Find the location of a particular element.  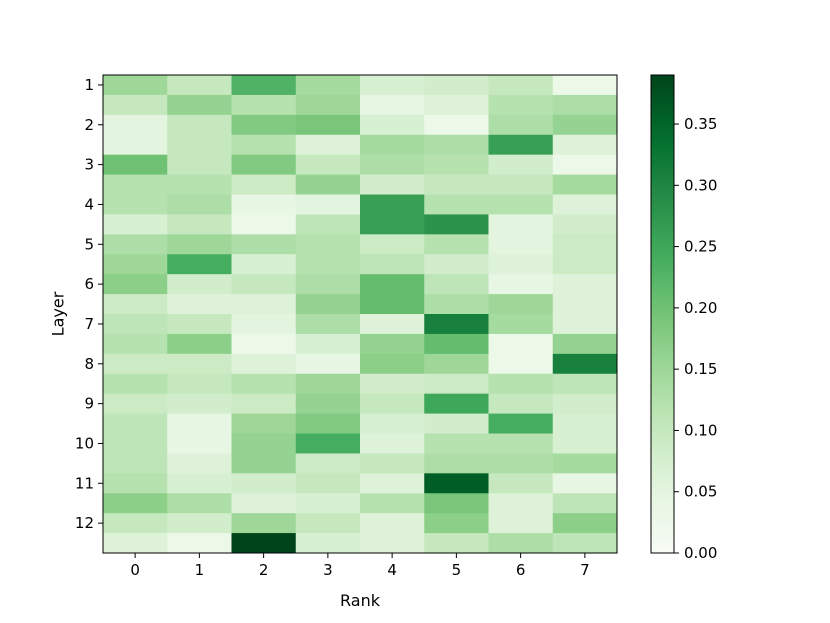

y-tick-label: 12 is located at coordinates (84, 523).